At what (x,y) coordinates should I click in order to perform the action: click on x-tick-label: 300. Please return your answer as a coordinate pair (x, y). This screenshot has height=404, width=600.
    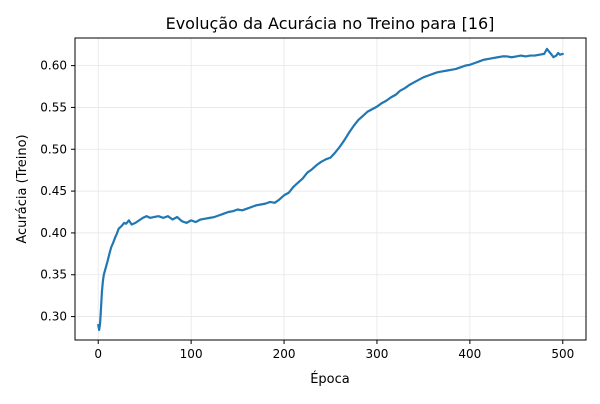
    Looking at the image, I should click on (377, 354).